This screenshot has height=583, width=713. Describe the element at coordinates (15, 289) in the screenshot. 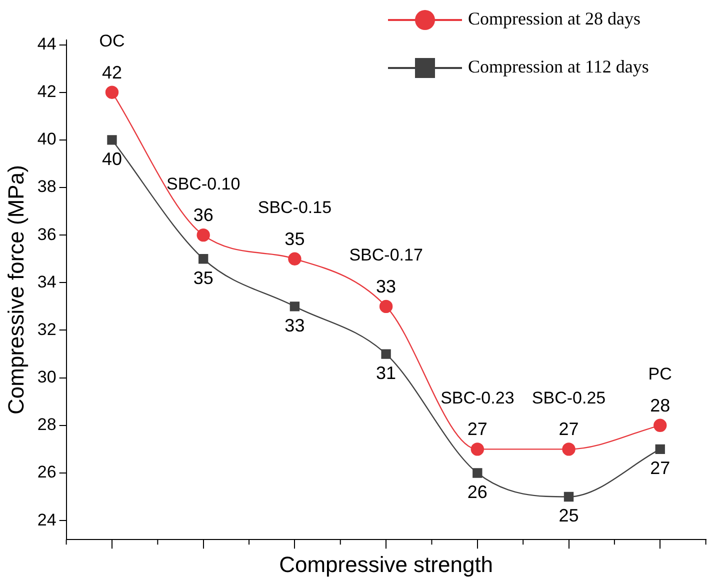

I see `y-axis-title: Compressive force (MPa)` at that location.